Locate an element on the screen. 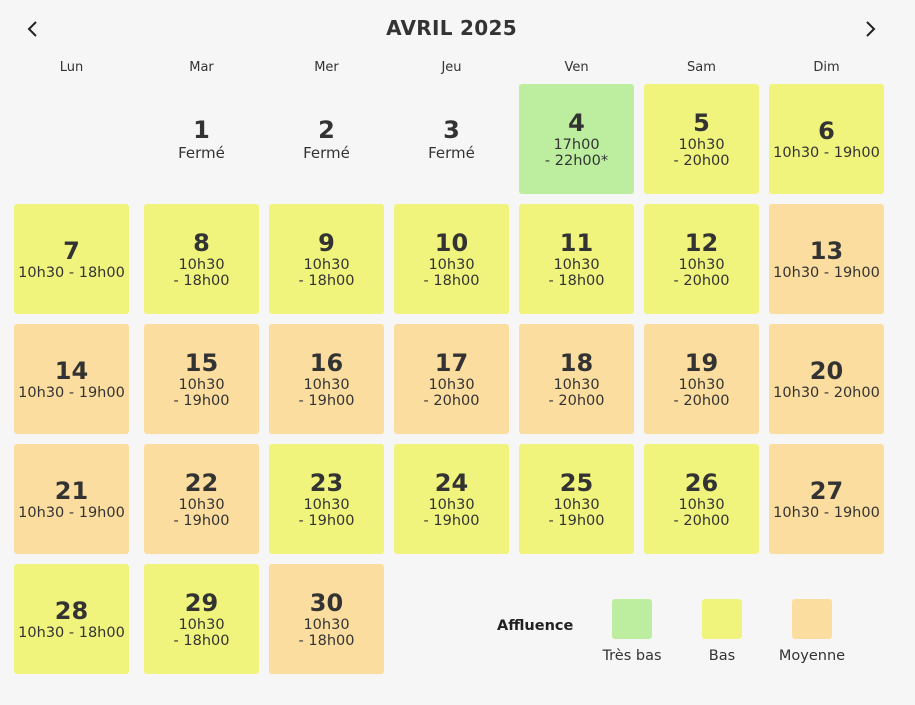 The height and width of the screenshot is (705, 915). day-cell: 19 10h30- 20h00 is located at coordinates (701, 379).